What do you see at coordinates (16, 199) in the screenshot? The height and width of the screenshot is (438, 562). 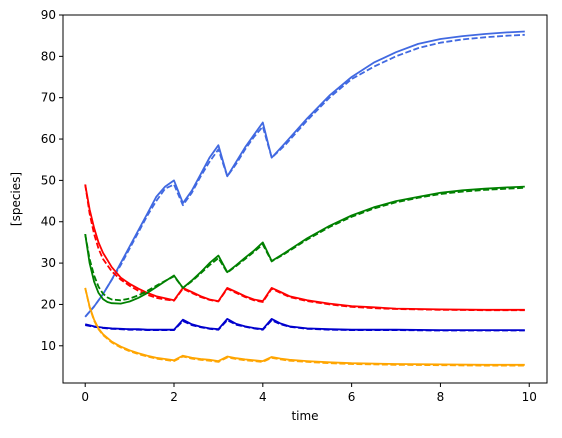 I see `y-axis-label: [species]` at bounding box center [16, 199].